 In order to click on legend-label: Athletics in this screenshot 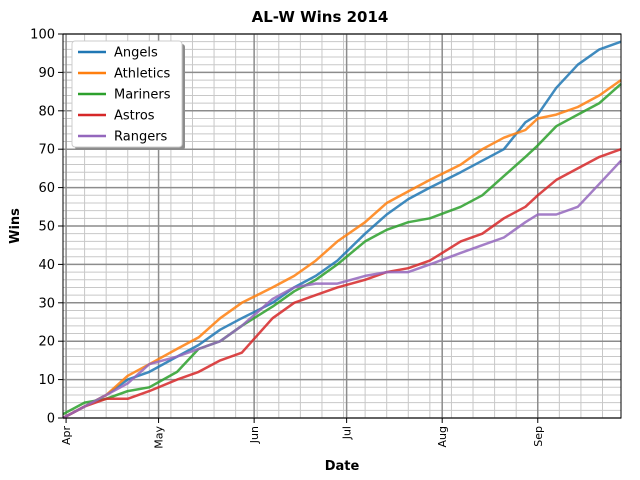, I will do `click(142, 74)`.